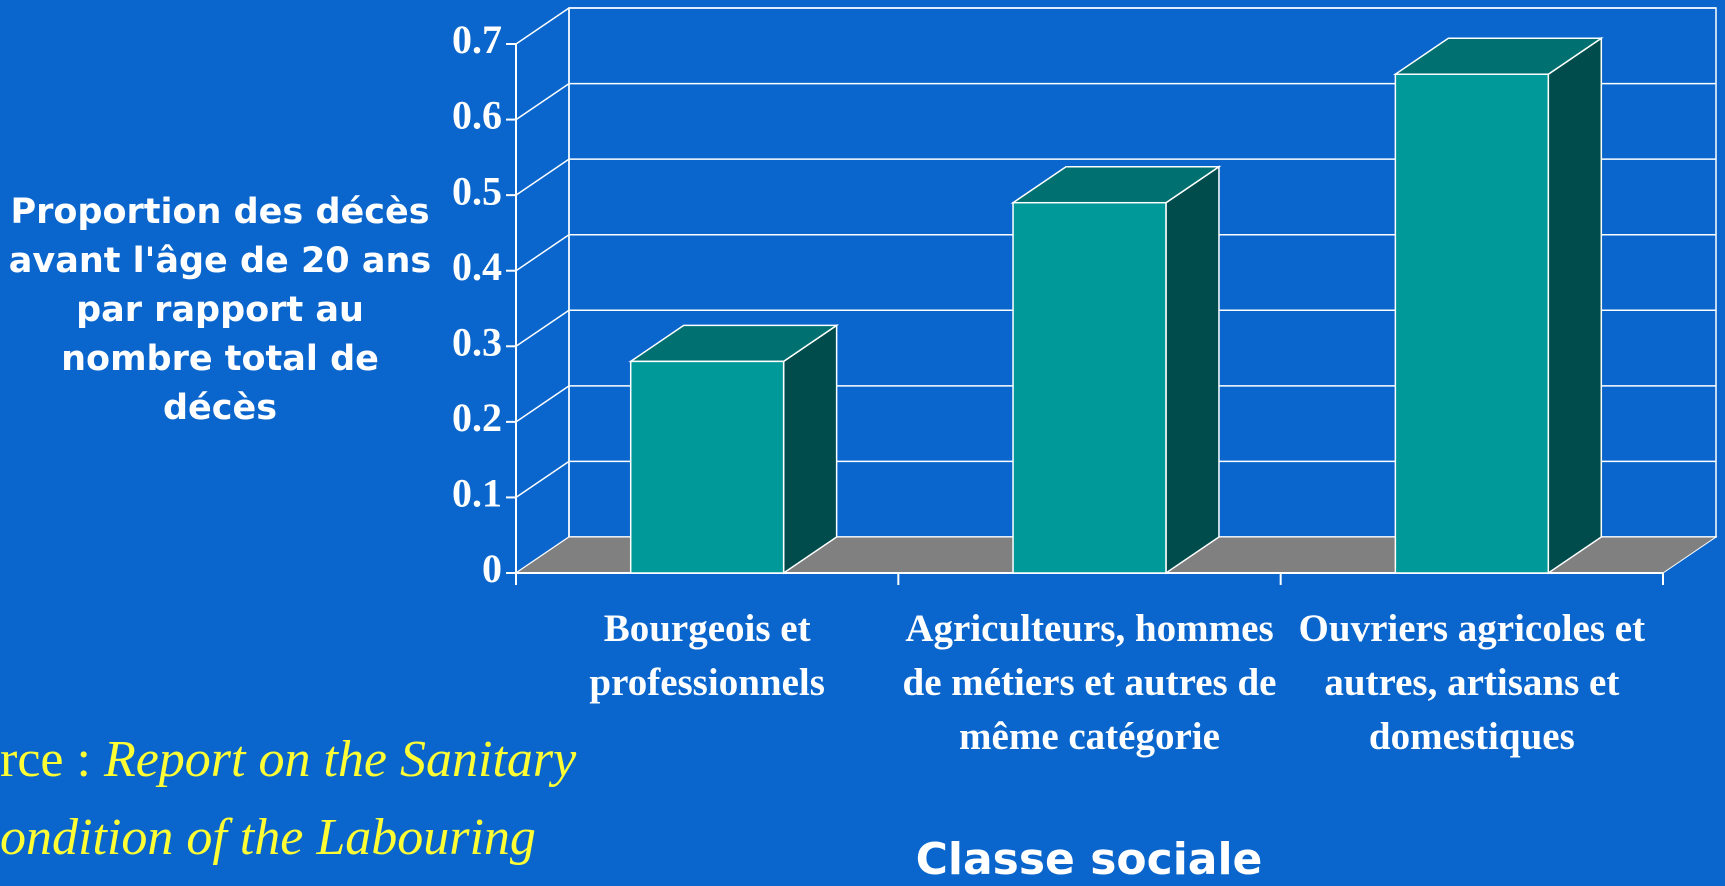 The width and height of the screenshot is (1725, 886). Describe the element at coordinates (477, 493) in the screenshot. I see `y-tick-label: 0.1` at that location.